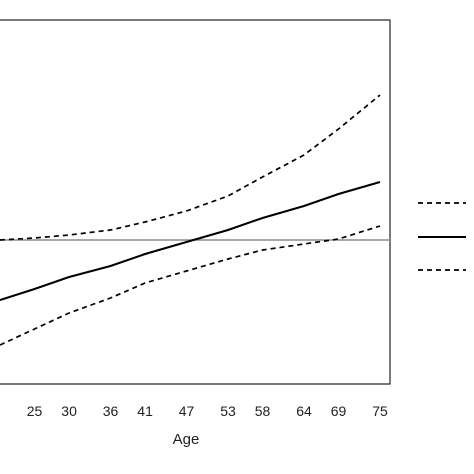  Describe the element at coordinates (186, 439) in the screenshot. I see `x-axis-title: Age` at that location.